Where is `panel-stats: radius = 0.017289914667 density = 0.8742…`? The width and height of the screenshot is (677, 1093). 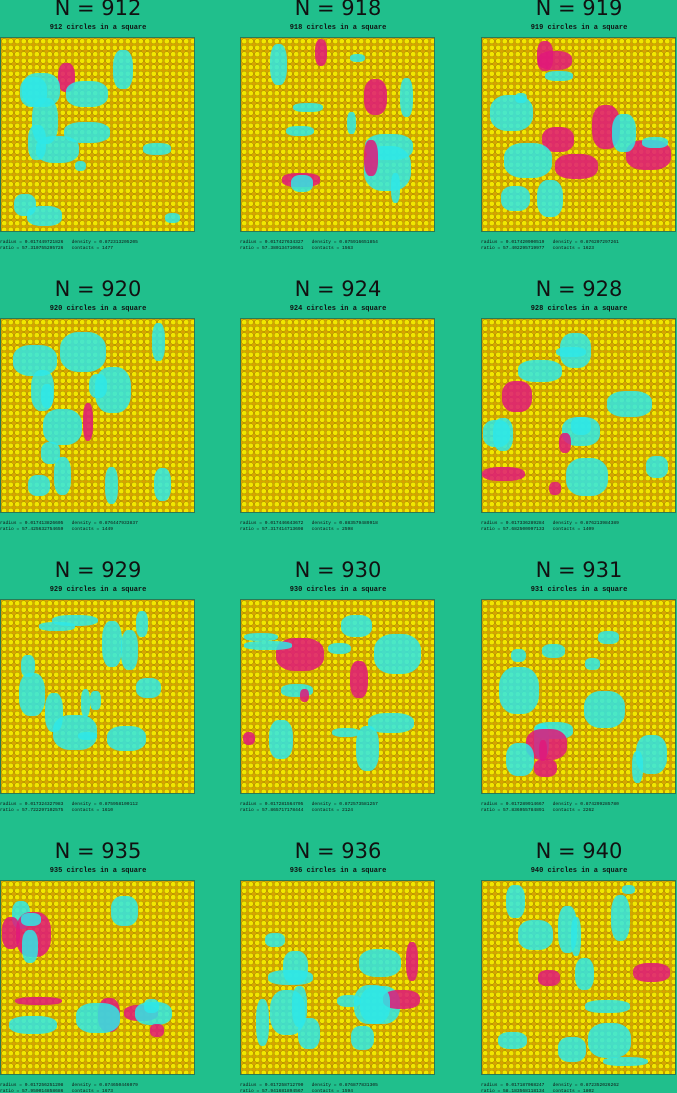
panel-stats: radius = 0.017289914667 density = 0.8742… is located at coordinates (579, 808).